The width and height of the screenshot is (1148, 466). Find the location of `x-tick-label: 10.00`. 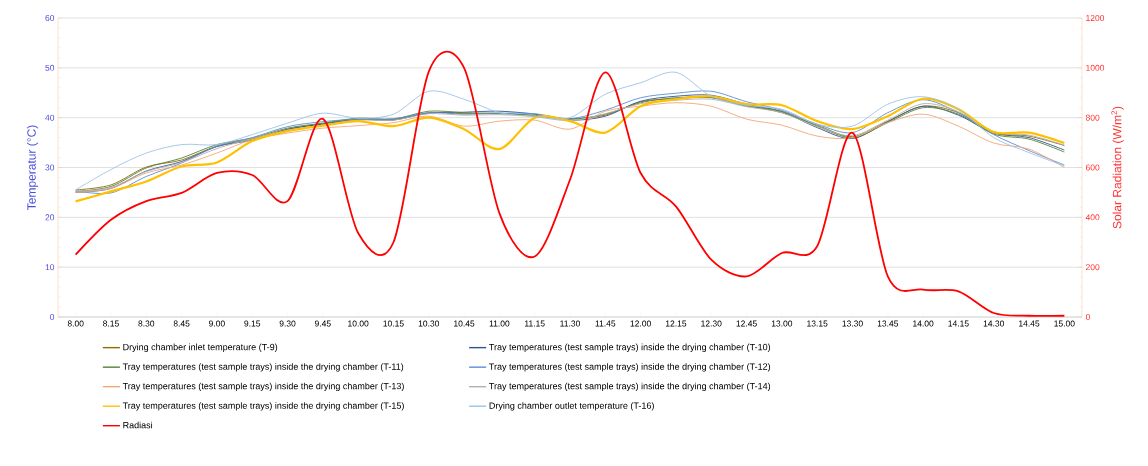

x-tick-label: 10.00 is located at coordinates (358, 323).